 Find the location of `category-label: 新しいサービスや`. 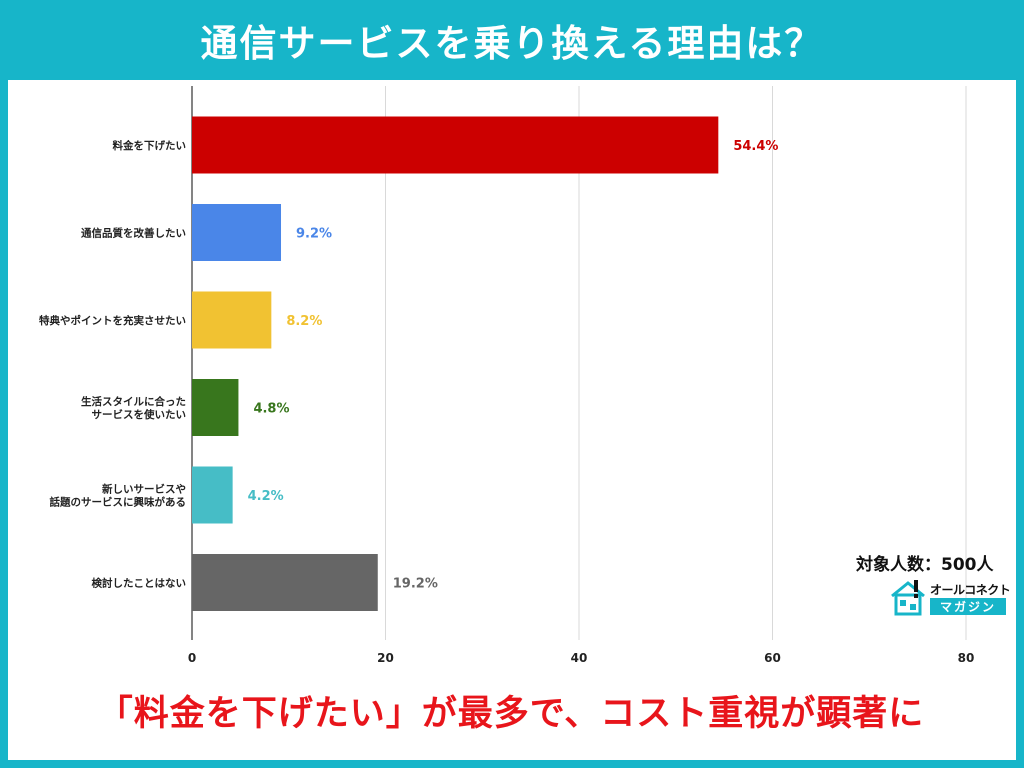

category-label: 新しいサービスや is located at coordinates (144, 489).